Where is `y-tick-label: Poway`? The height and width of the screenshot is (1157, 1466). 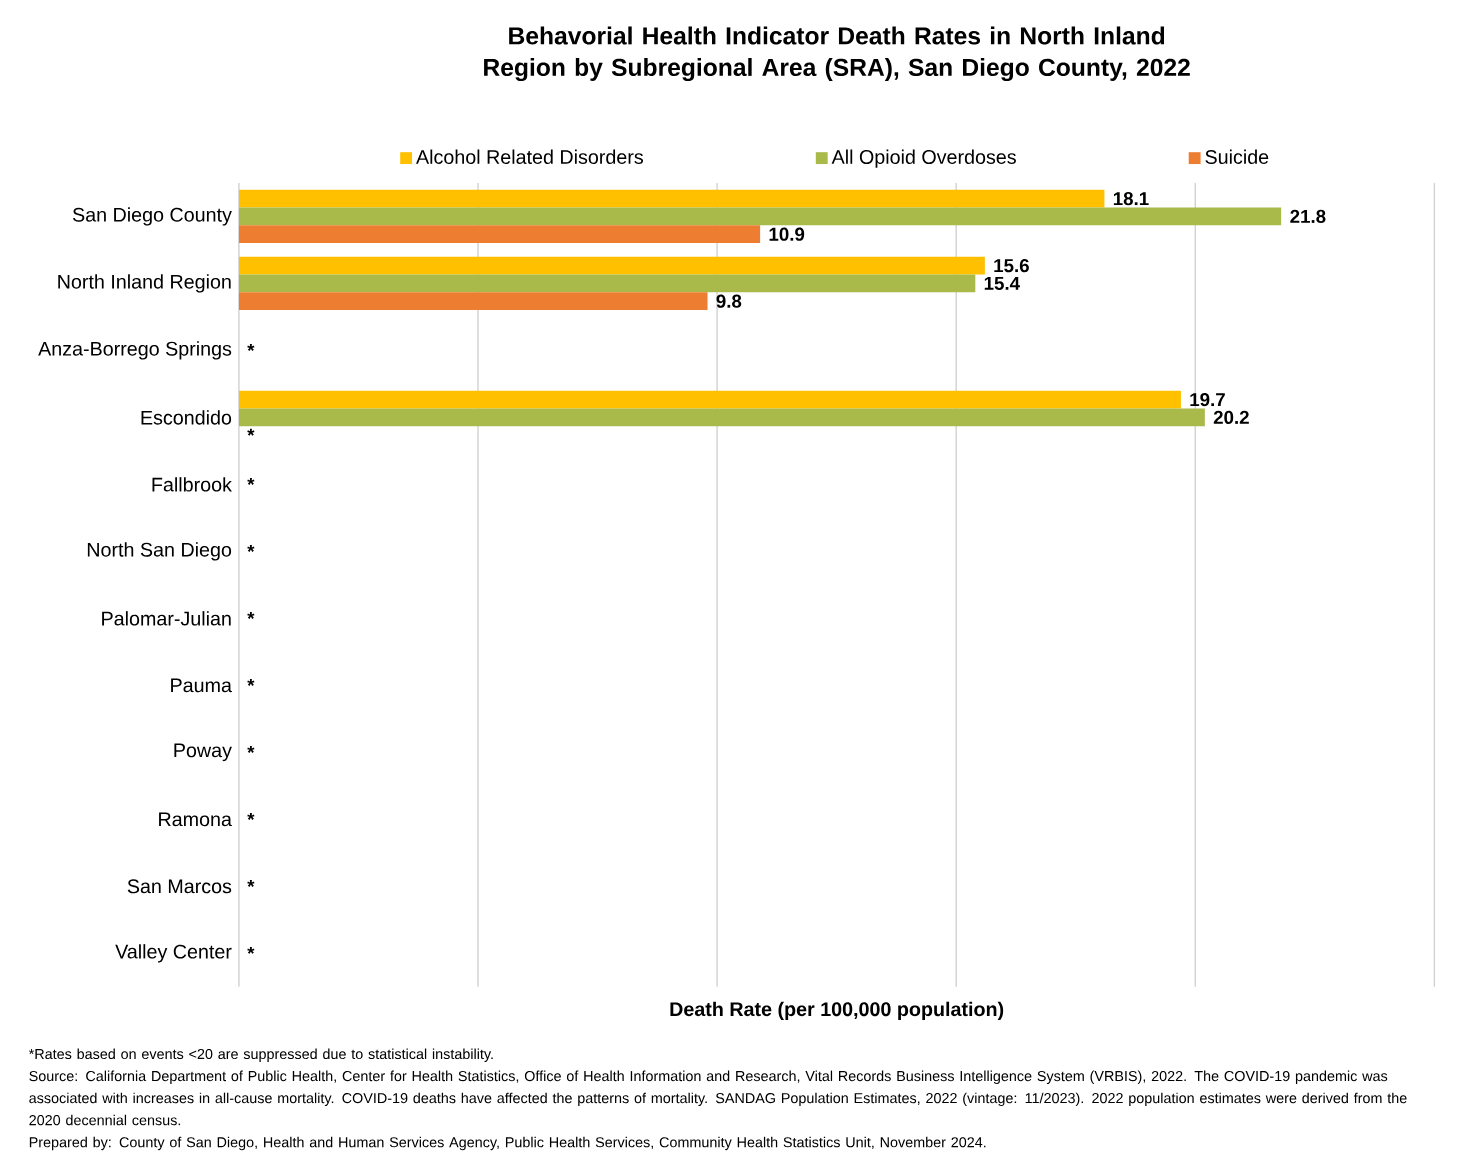
y-tick-label: Poway is located at coordinates (203, 752).